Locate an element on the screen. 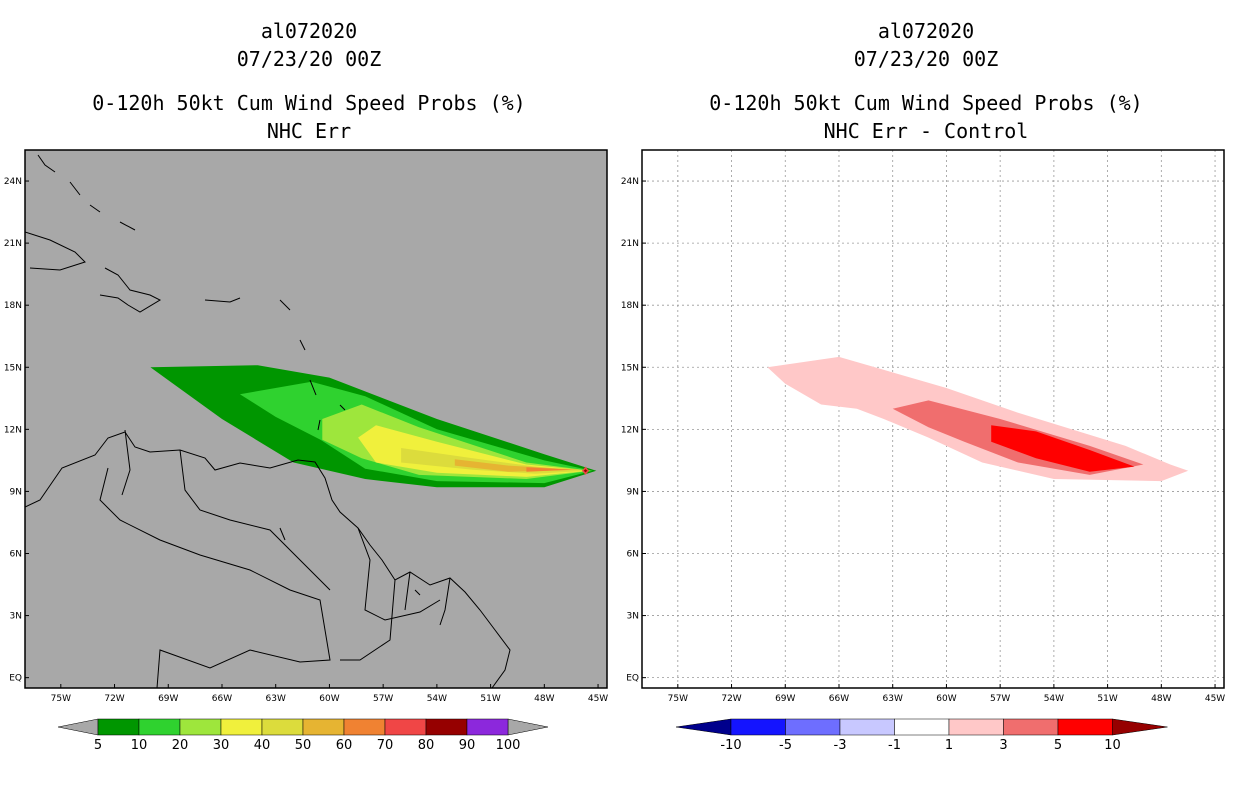 The width and height of the screenshot is (1236, 800). left-xtick-51W: 51W is located at coordinates (490, 699).